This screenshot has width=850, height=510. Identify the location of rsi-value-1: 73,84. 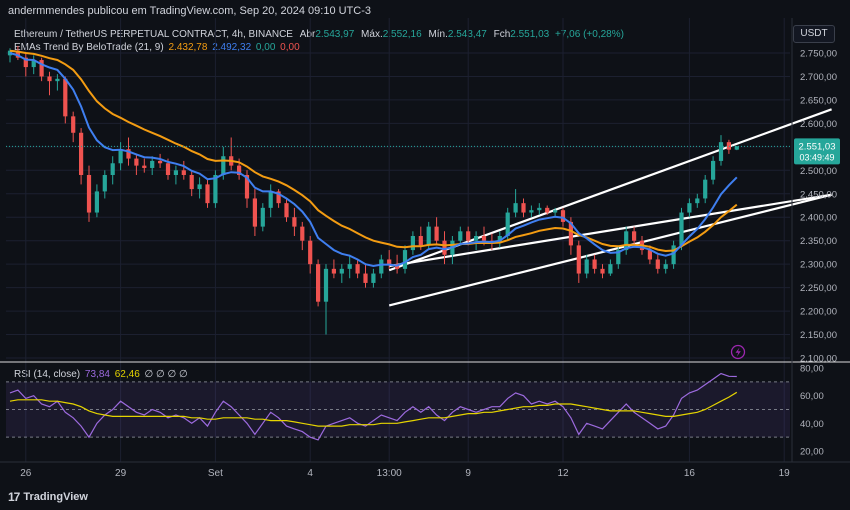
(97, 374).